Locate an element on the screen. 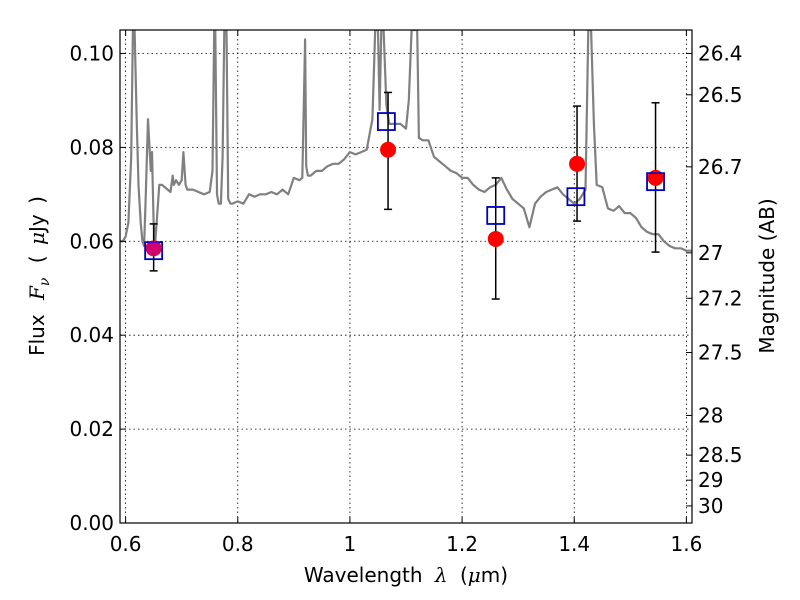 Image resolution: width=800 pixels, height=600 pixels. right-tick-label: 28.5 is located at coordinates (720, 455).